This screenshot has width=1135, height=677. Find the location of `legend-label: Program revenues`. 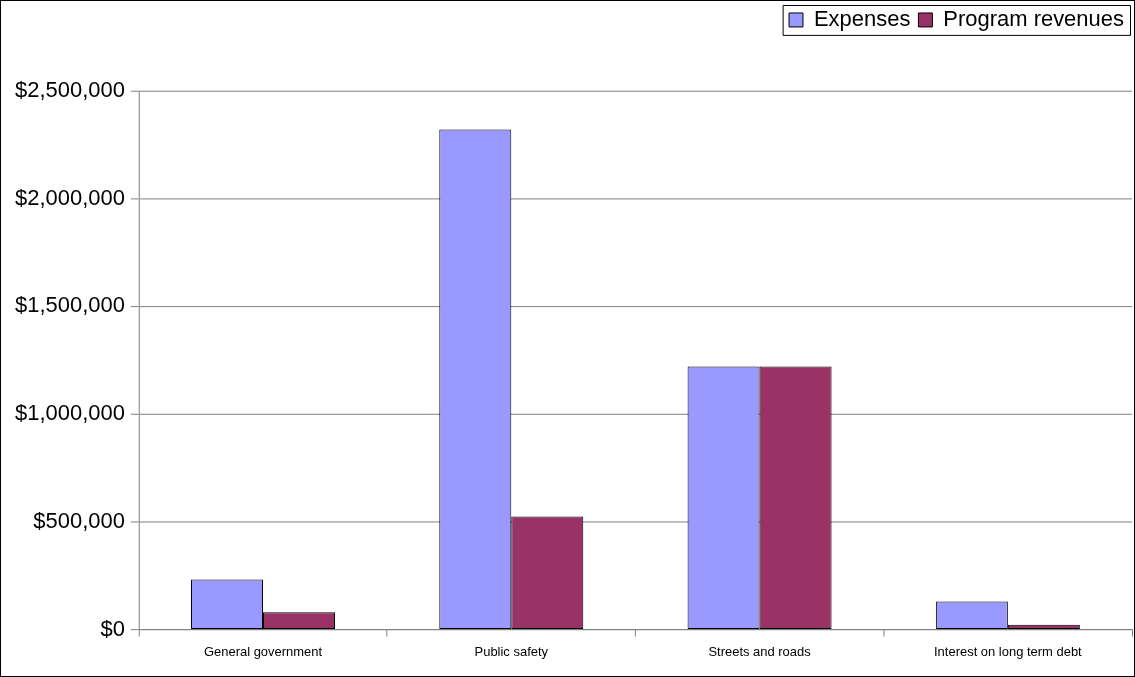

legend-label: Program revenues is located at coordinates (1033, 18).